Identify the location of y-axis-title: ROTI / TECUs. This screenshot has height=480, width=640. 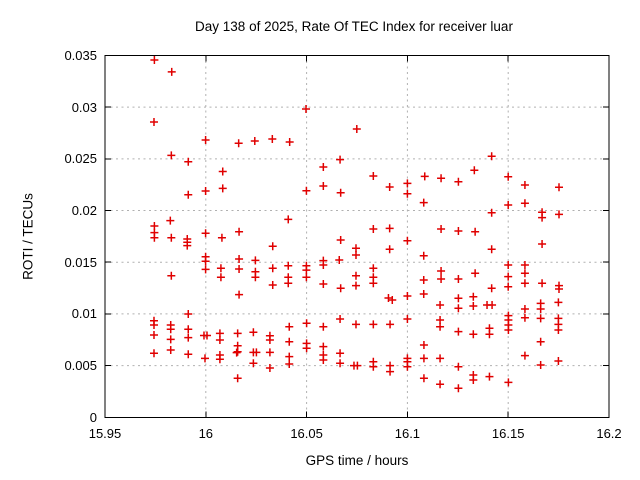
(28, 236).